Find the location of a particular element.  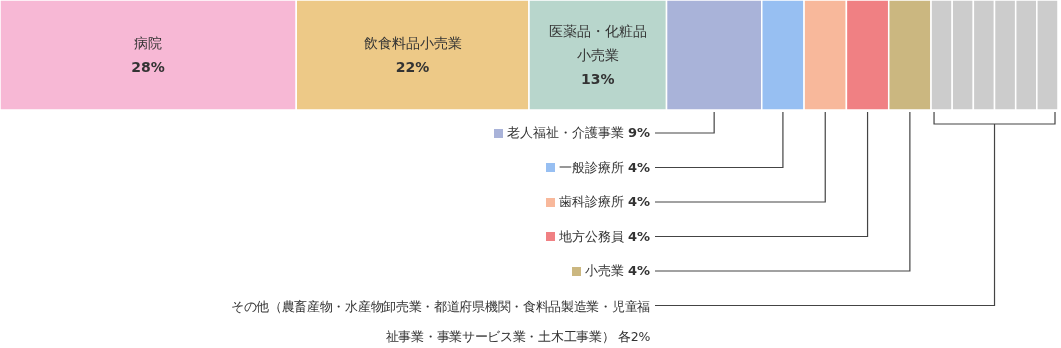

legend-label: 老人福祉・介護事業 is located at coordinates (565, 133).